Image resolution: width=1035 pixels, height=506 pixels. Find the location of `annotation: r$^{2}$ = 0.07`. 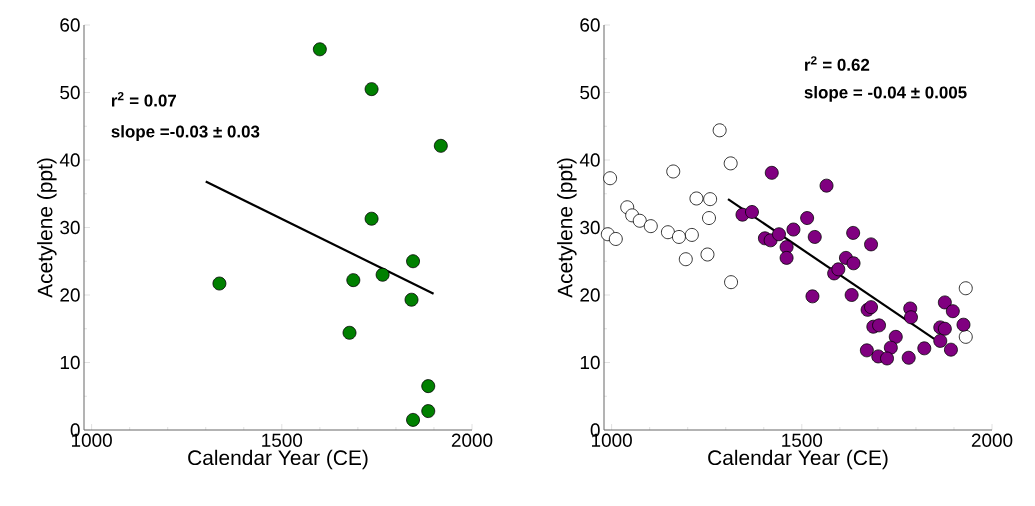

annotation: r$^{2}$ = 0.07 is located at coordinates (144, 99).